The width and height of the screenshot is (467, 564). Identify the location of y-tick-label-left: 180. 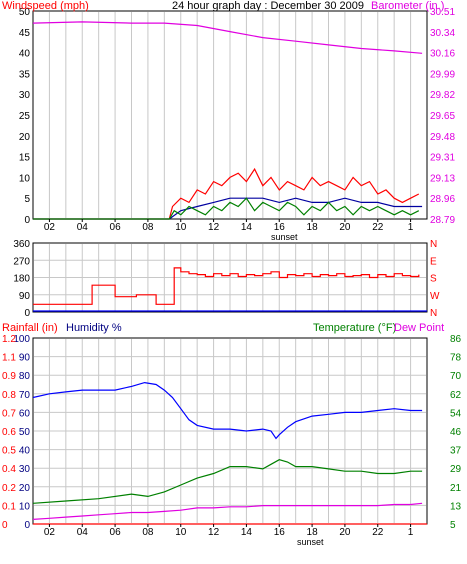
(21, 279).